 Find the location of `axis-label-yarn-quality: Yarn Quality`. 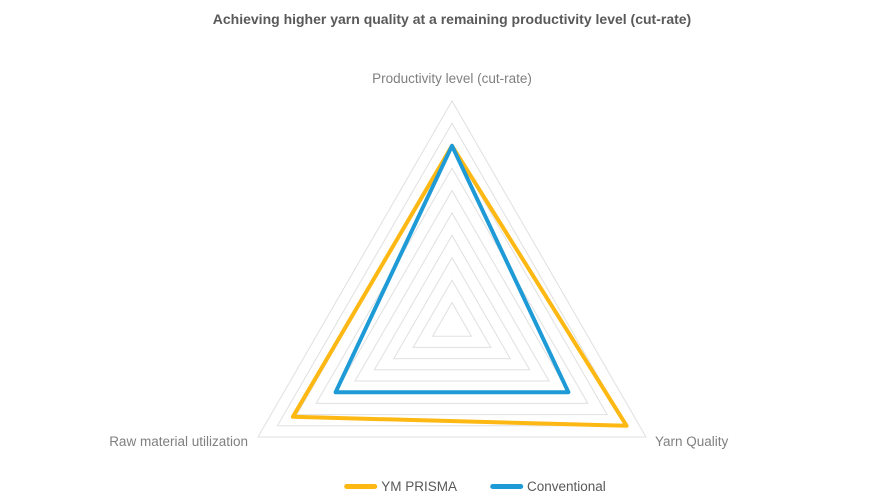

axis-label-yarn-quality: Yarn Quality is located at coordinates (692, 441).